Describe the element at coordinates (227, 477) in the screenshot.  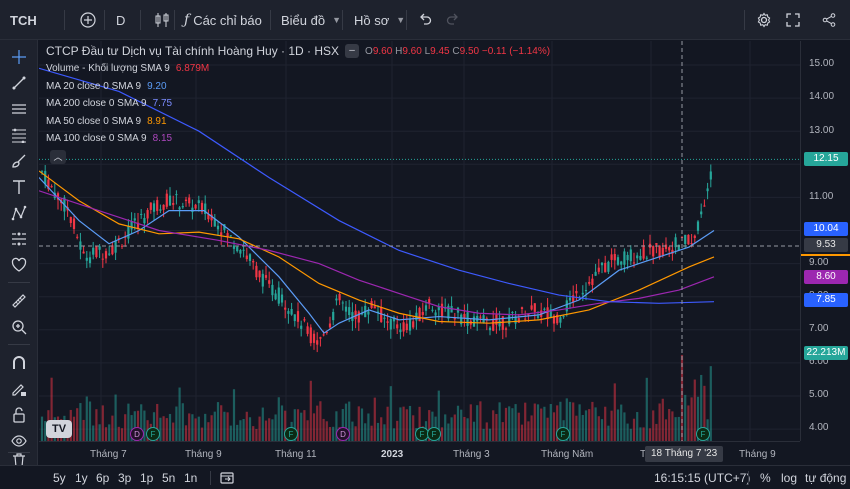
I see `goto-date-button` at that location.